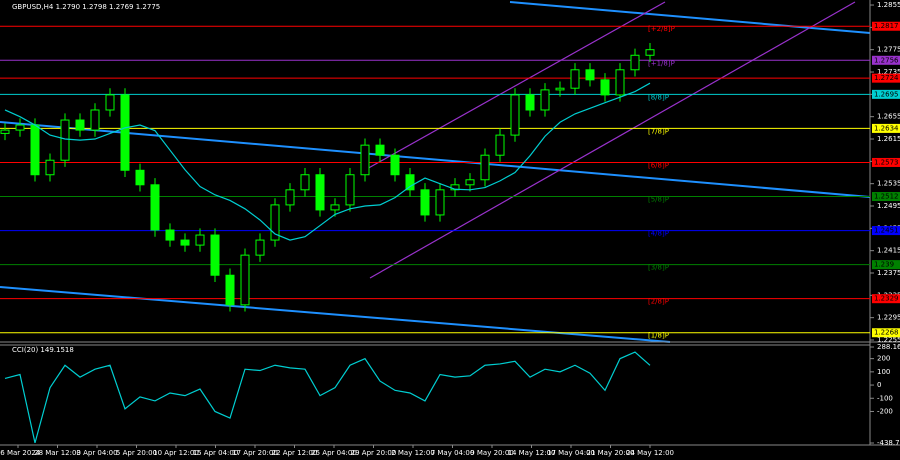  Describe the element at coordinates (661, 29) in the screenshot. I see `level-label: [+2/8]P` at that location.